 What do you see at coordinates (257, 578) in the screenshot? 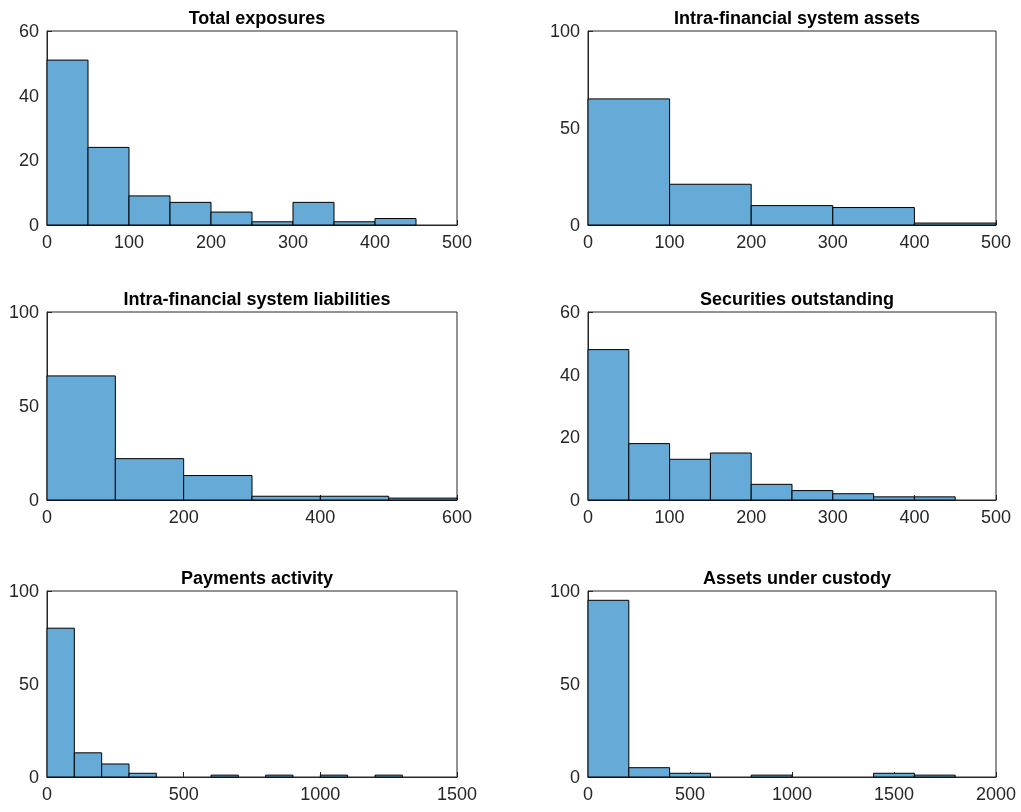
I see `chart-title: Payments activity` at bounding box center [257, 578].